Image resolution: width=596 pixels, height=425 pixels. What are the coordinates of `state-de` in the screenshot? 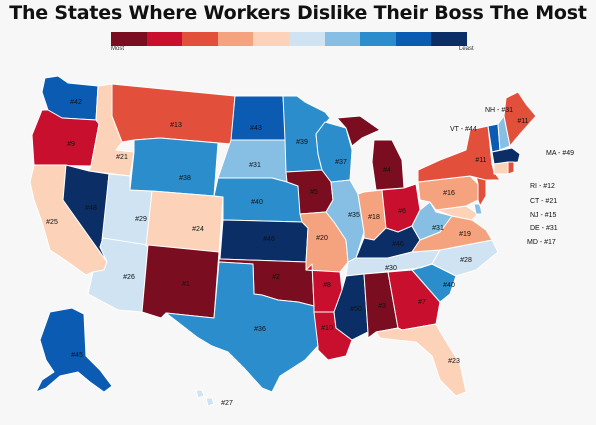 It's located at (478, 209).